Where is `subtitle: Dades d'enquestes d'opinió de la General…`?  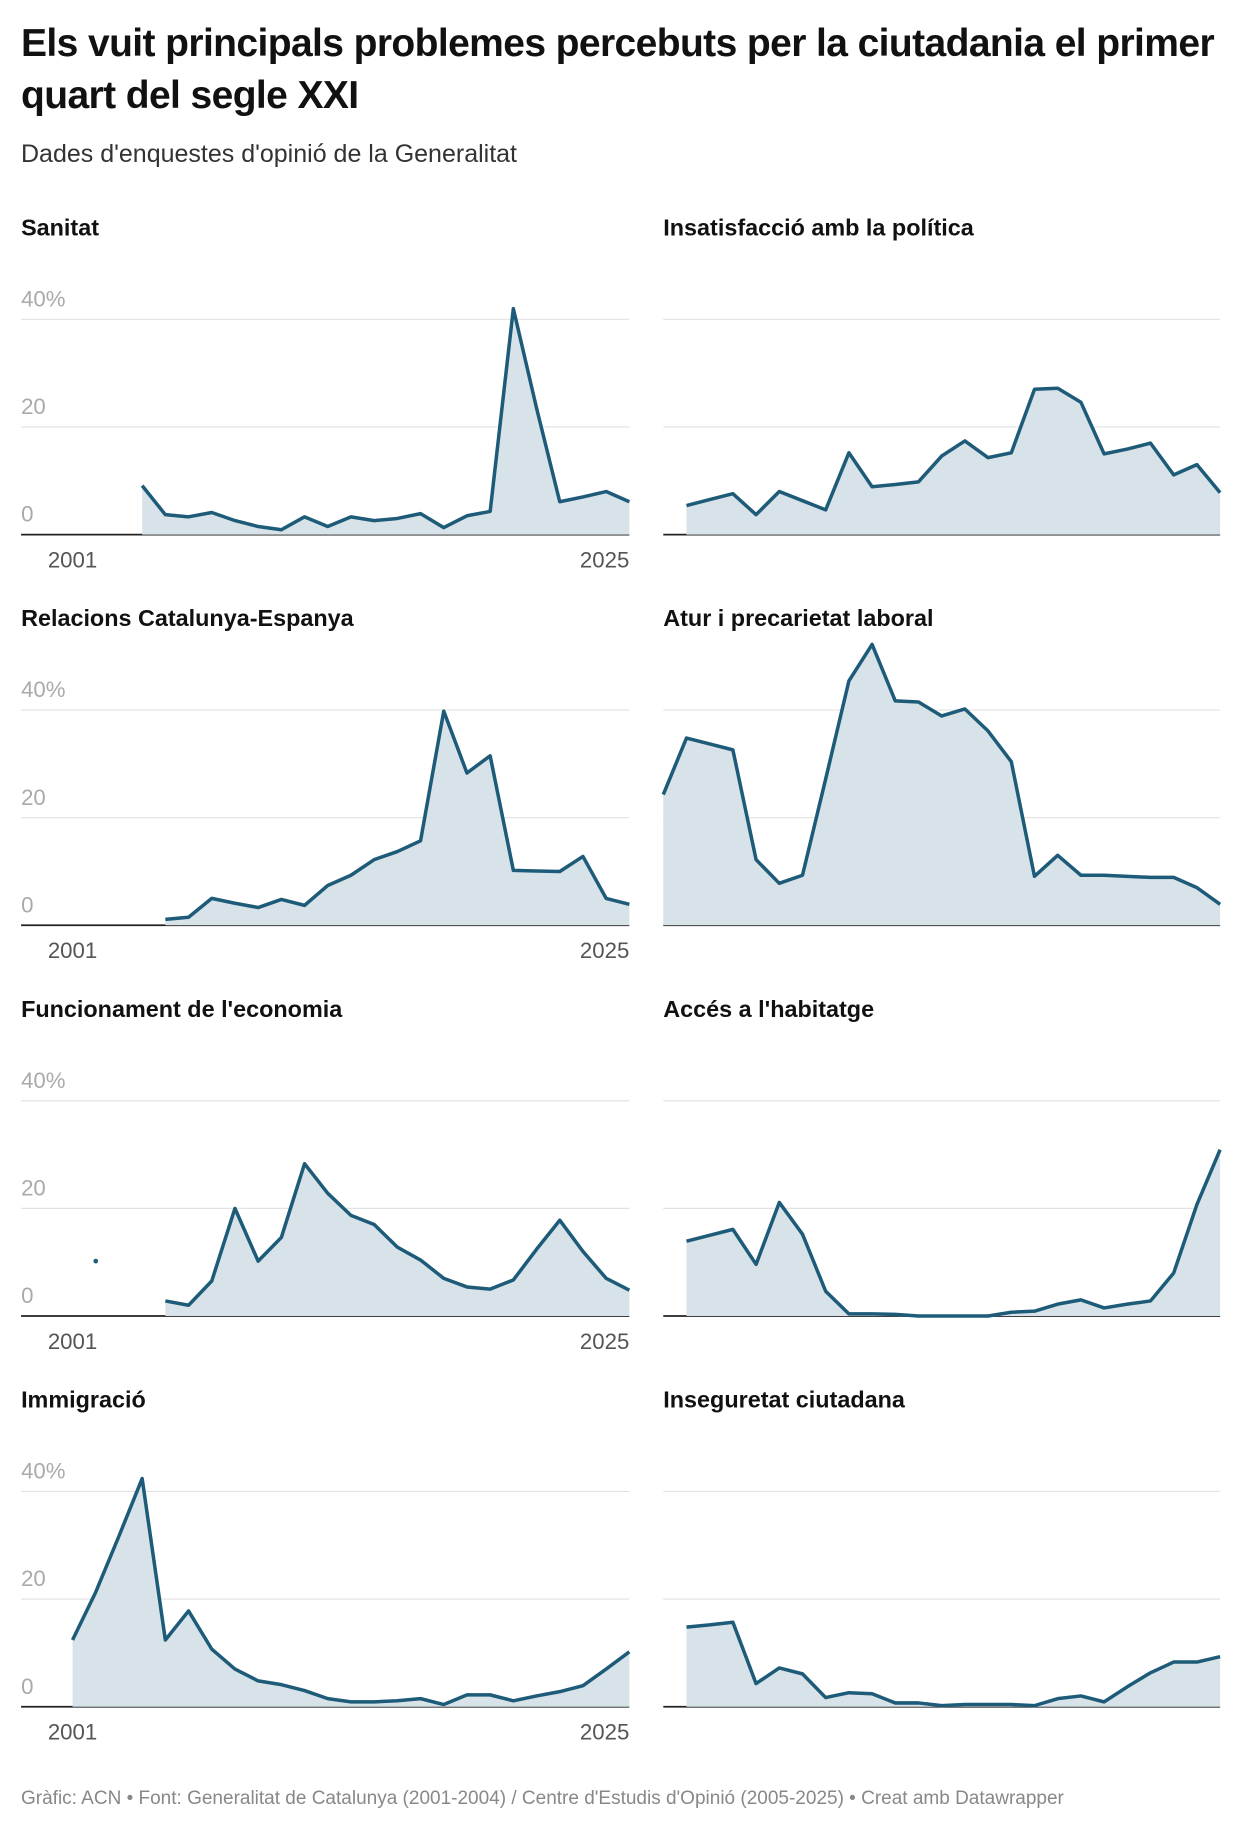 subtitle: Dades d'enquestes d'opinió de la General… is located at coordinates (269, 154).